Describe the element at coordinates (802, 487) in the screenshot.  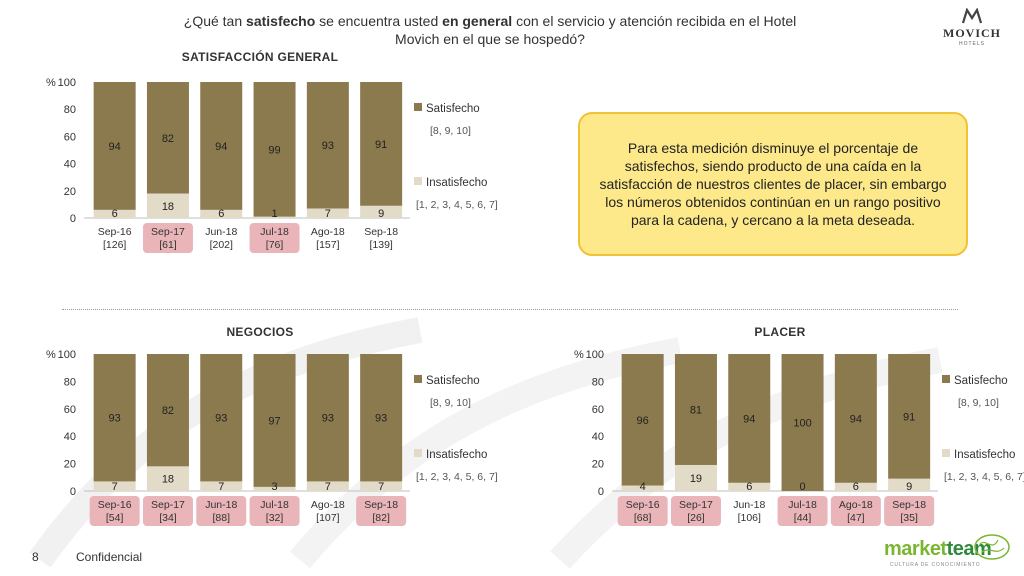
I see `data-label-insatisfecho: 0` at that location.